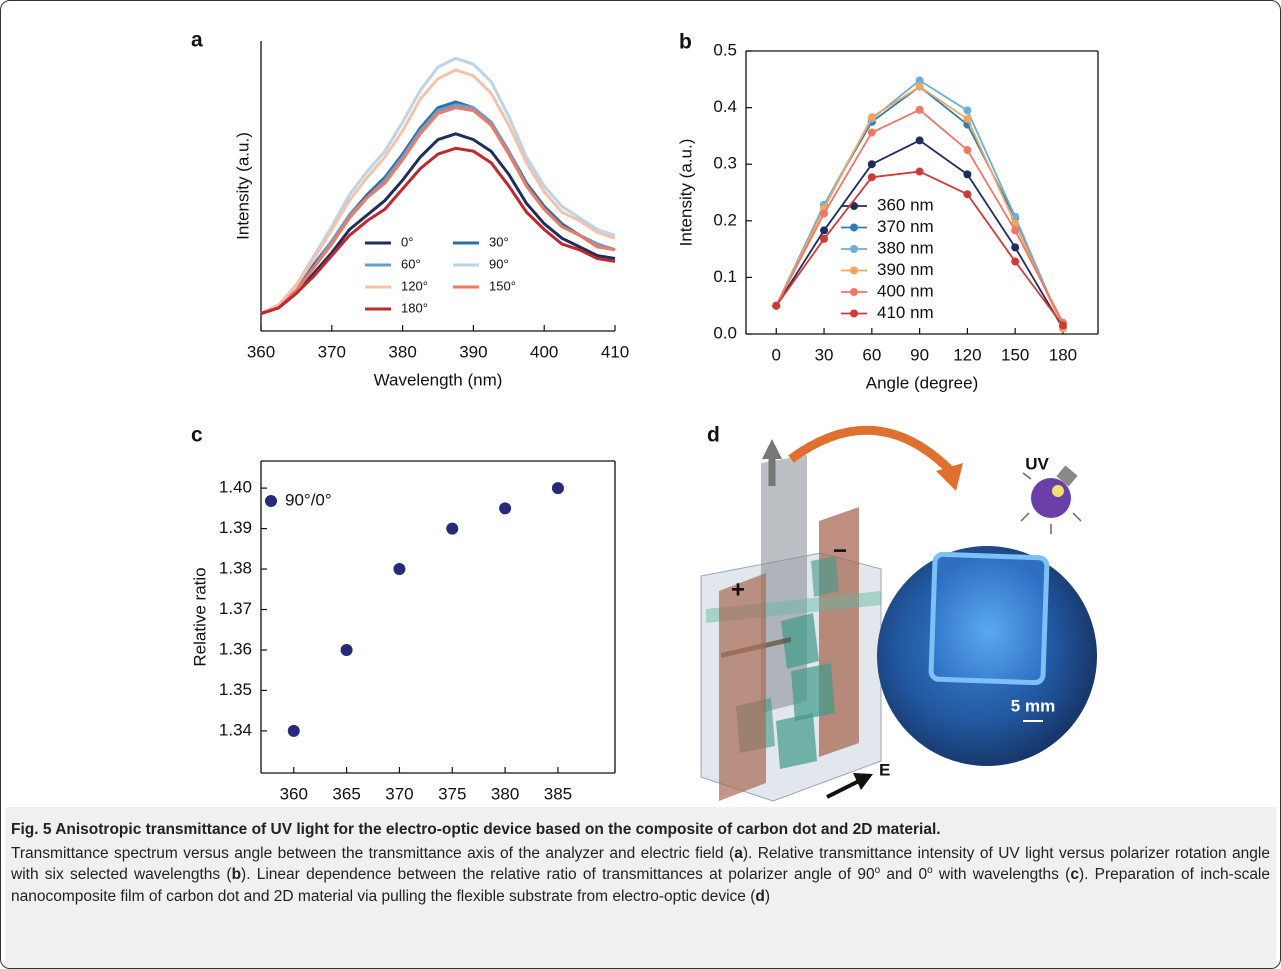 This screenshot has height=969, width=1281. Describe the element at coordinates (905, 269) in the screenshot. I see `legend-label: 390 nm` at that location.